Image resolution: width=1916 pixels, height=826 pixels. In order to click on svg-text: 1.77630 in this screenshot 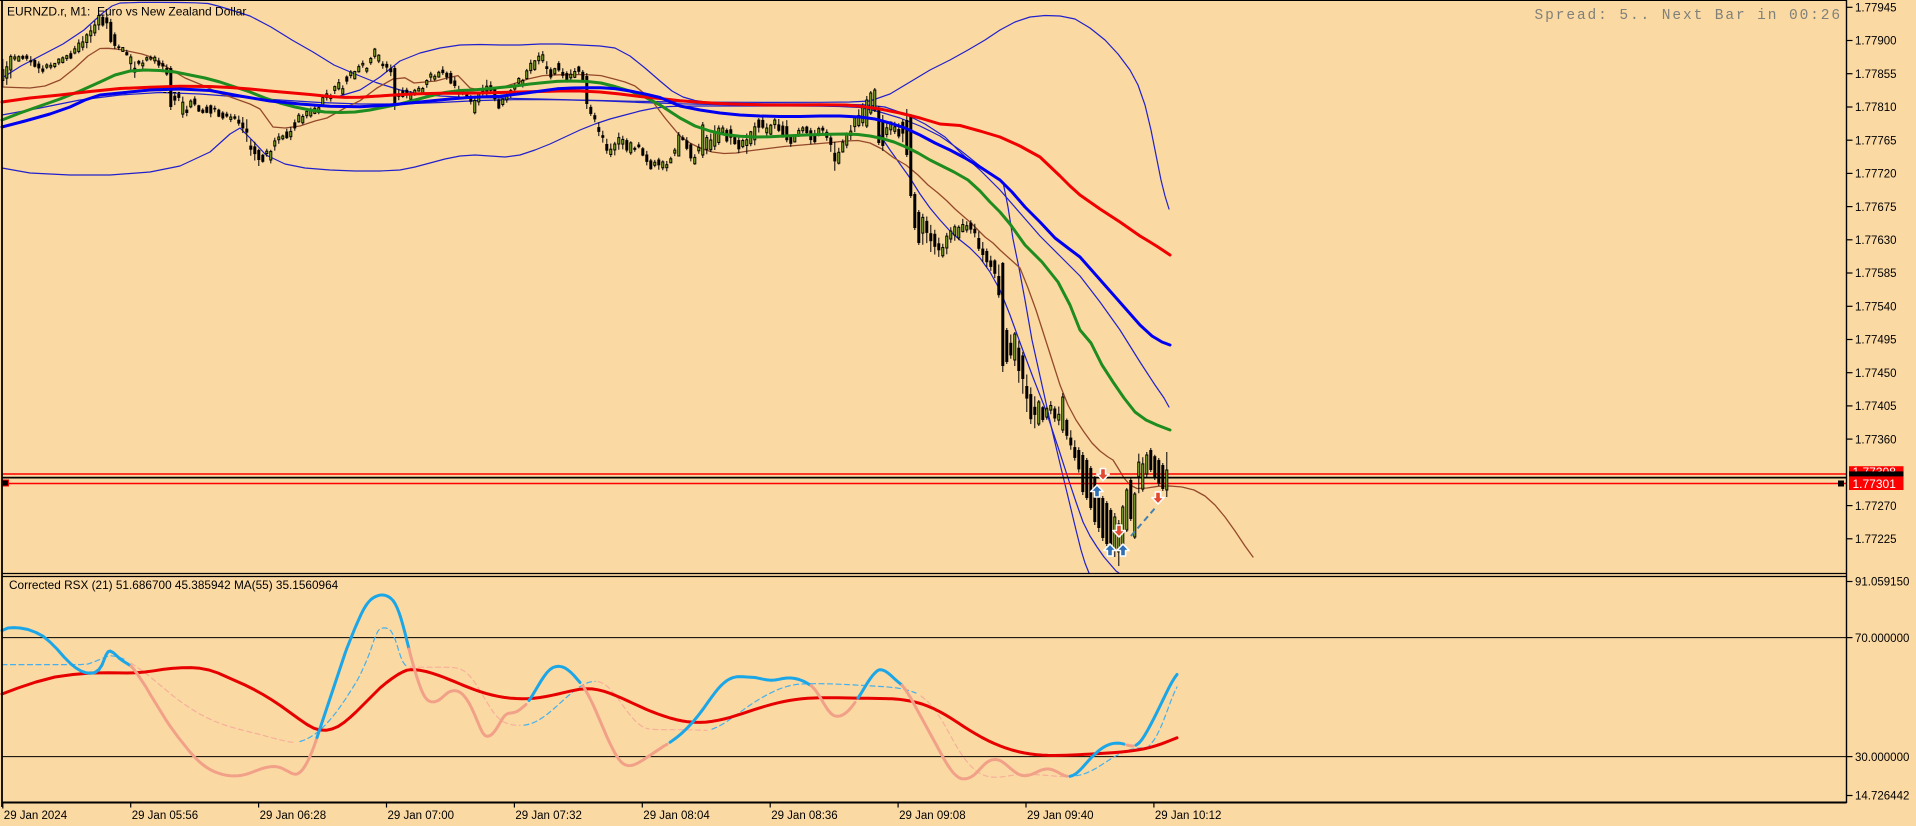, I will do `click(1876, 241)`.